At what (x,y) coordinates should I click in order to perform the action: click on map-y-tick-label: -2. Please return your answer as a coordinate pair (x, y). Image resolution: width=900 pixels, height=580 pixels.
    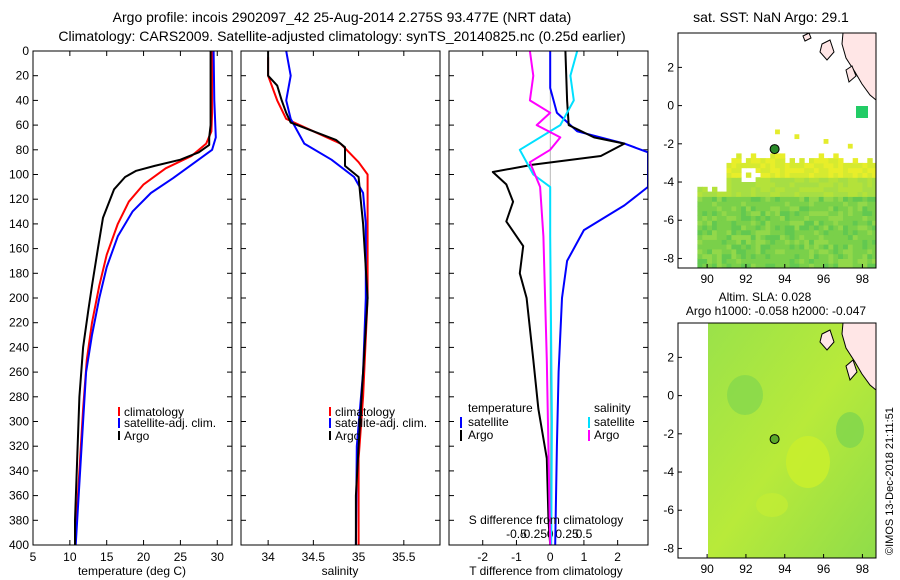
    Looking at the image, I should click on (668, 144).